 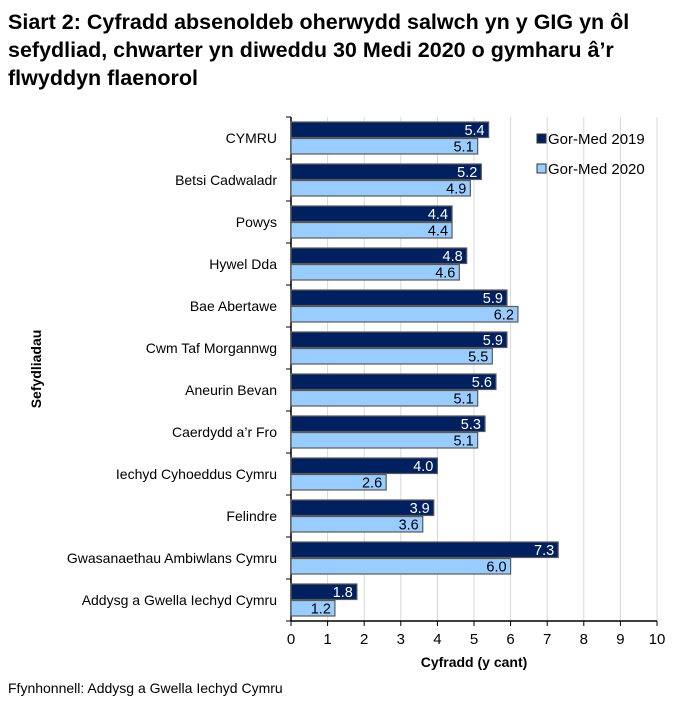 I want to click on x-tick-label: 9, so click(x=620, y=639).